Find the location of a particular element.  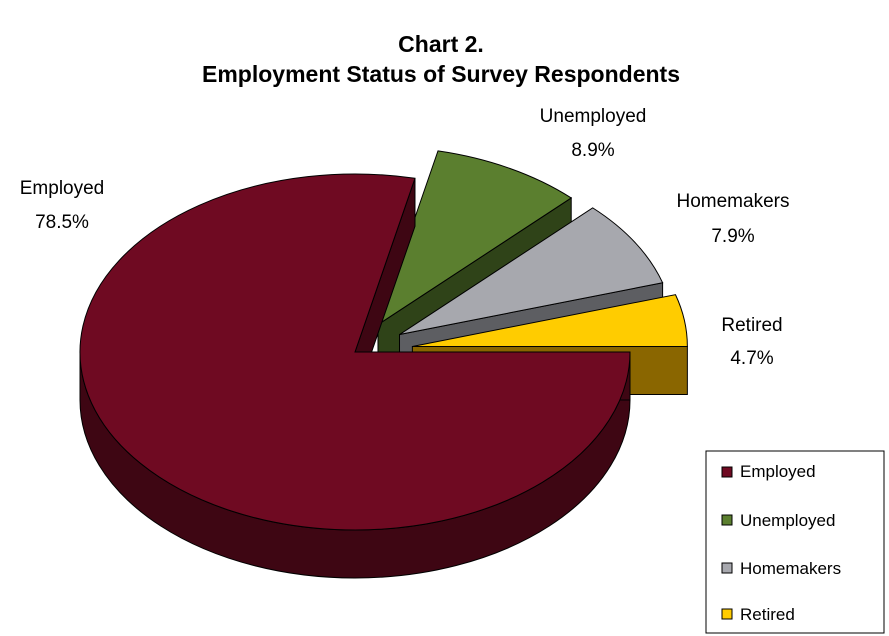

legend: Employed Unemployed Homemakers Retired is located at coordinates (795, 542).